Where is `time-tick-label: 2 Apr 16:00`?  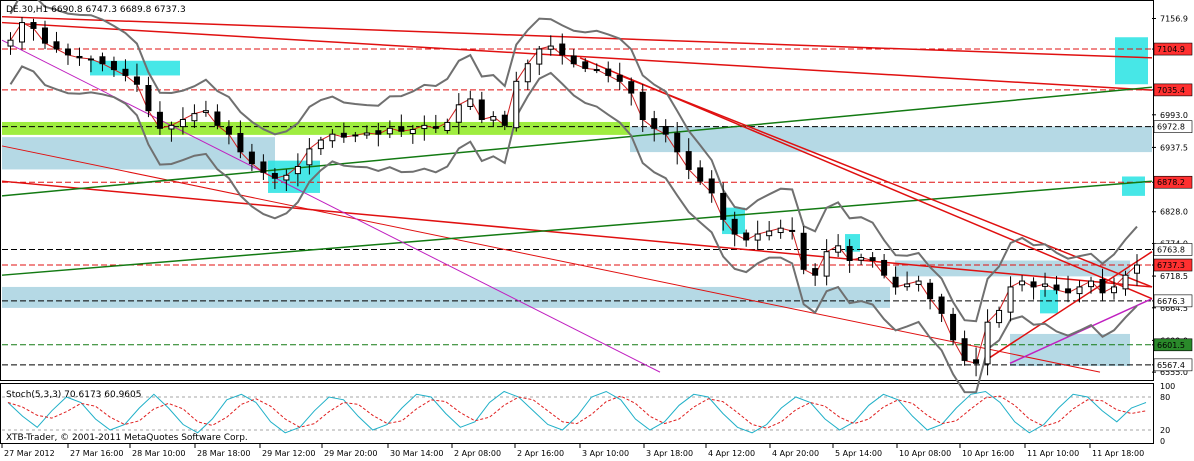
time-tick-label: 2 Apr 16:00 is located at coordinates (540, 453).